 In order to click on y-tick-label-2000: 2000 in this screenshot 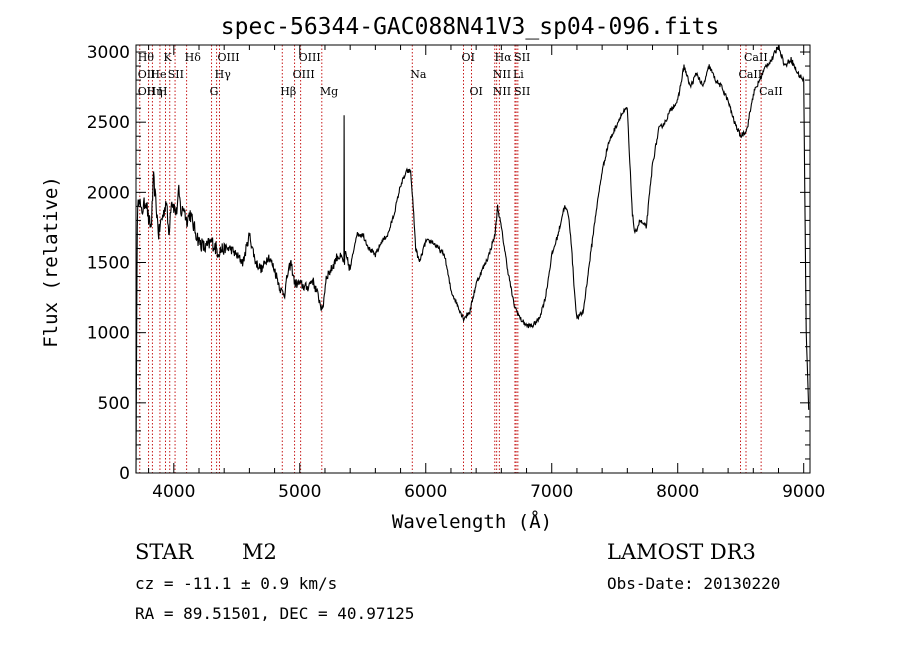, I will do `click(108, 193)`.